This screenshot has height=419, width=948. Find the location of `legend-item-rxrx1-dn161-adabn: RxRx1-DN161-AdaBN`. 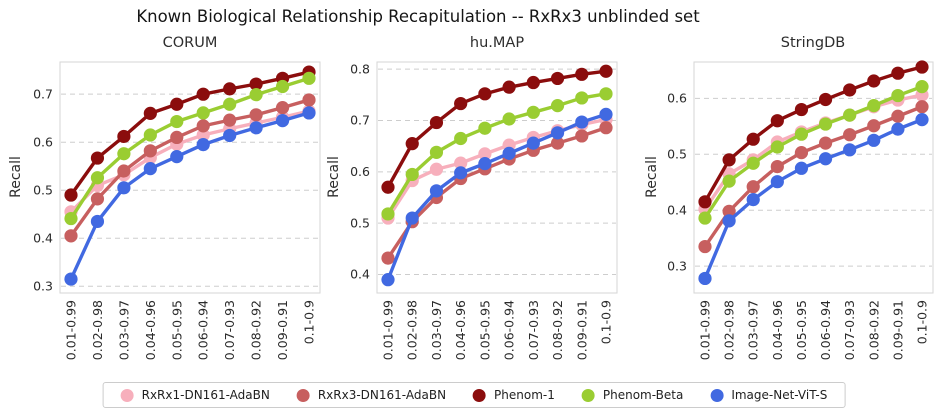

legend-item-rxrx1-dn161-adabn: RxRx1-DN161-AdaBN is located at coordinates (195, 395).